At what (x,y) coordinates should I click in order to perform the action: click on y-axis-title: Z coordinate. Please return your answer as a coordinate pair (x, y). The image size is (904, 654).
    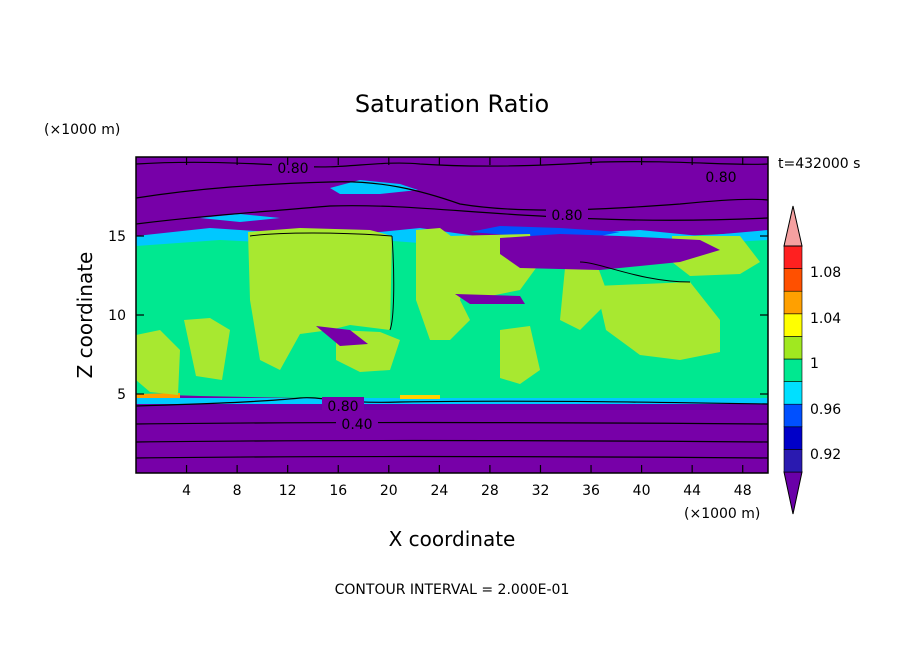
    Looking at the image, I should click on (85, 315).